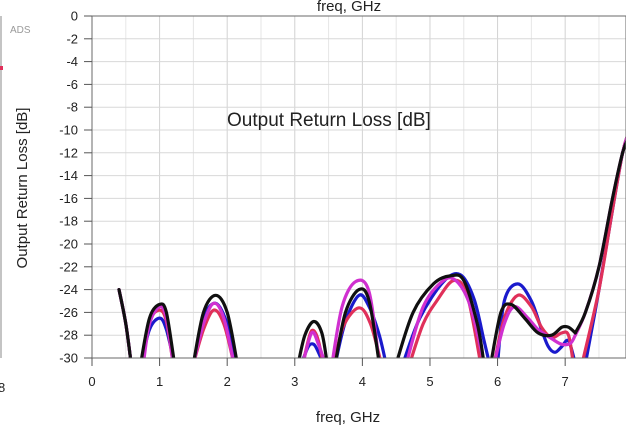 This screenshot has height=432, width=626. Describe the element at coordinates (159, 381) in the screenshot. I see `x-tick-label: 1` at that location.